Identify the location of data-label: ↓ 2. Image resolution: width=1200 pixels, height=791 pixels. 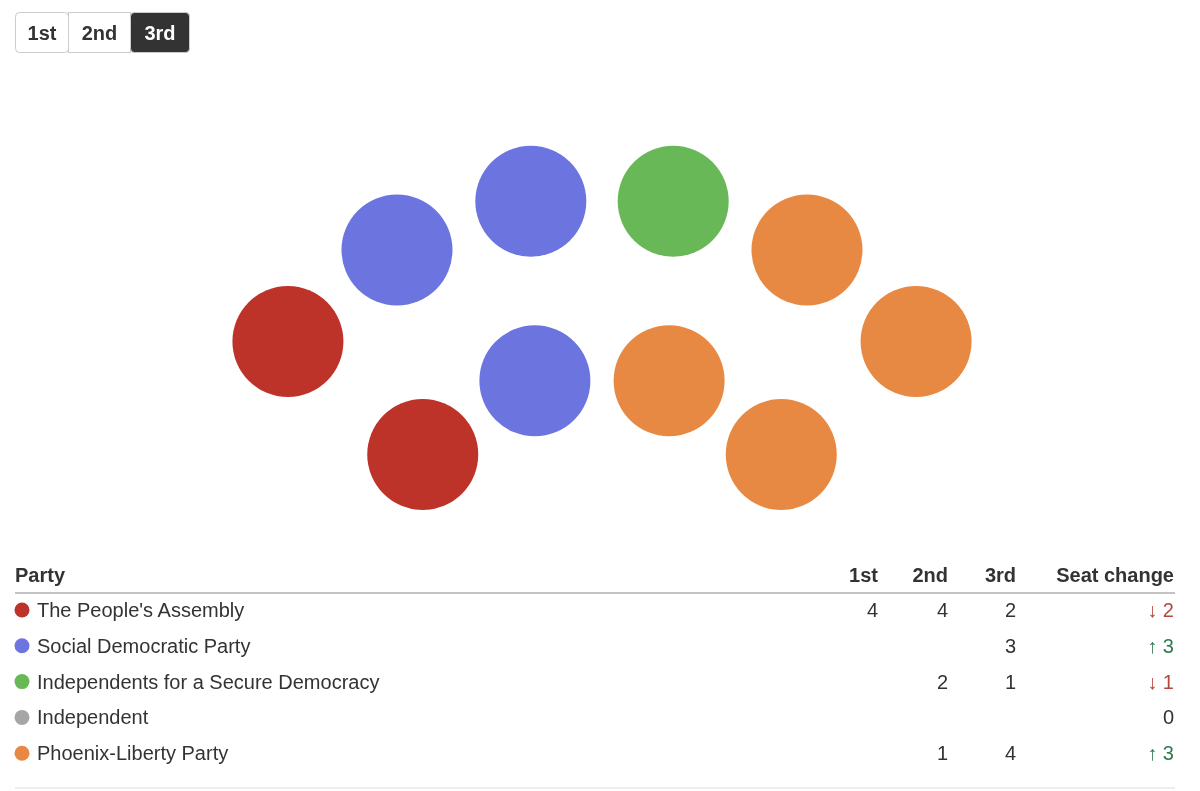
(1160, 610).